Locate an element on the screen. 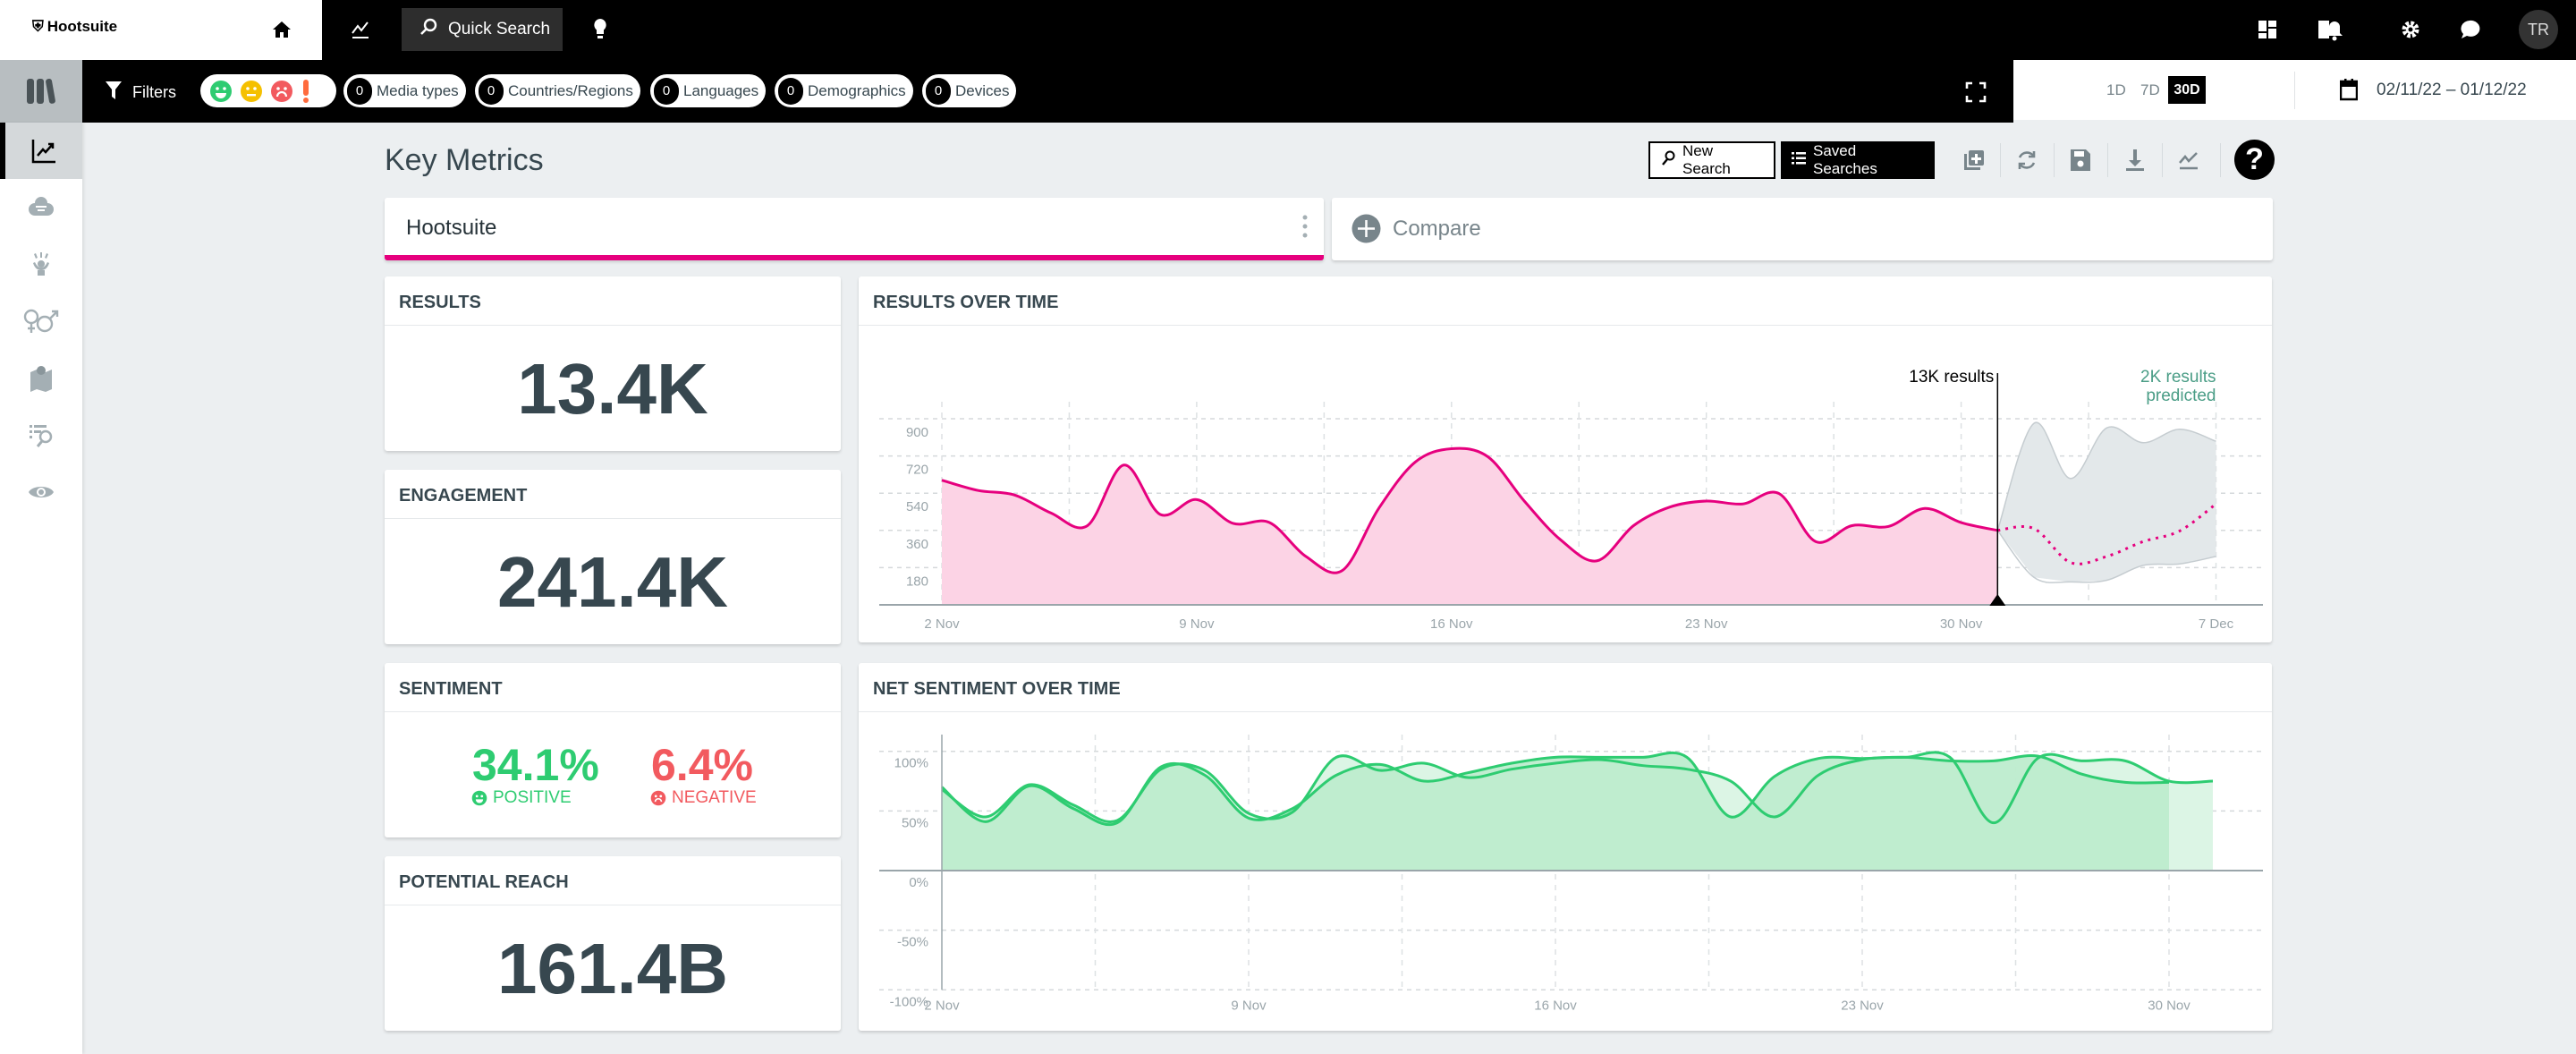  negative-value: 6.4% is located at coordinates (702, 765).